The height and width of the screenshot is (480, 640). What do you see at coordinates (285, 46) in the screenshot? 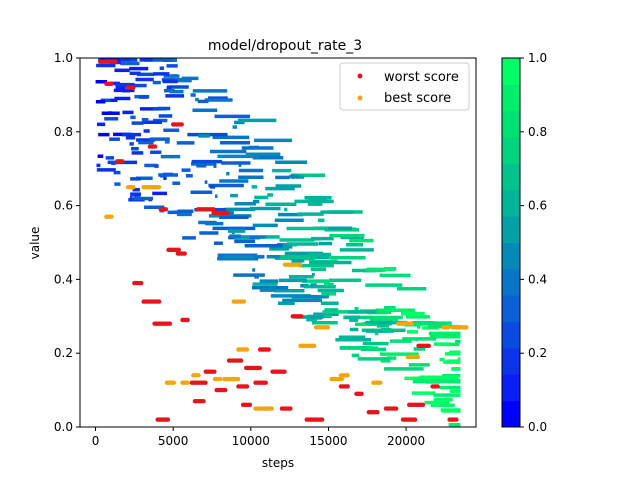
I see `chart-title: model/dropout_rate_3` at bounding box center [285, 46].